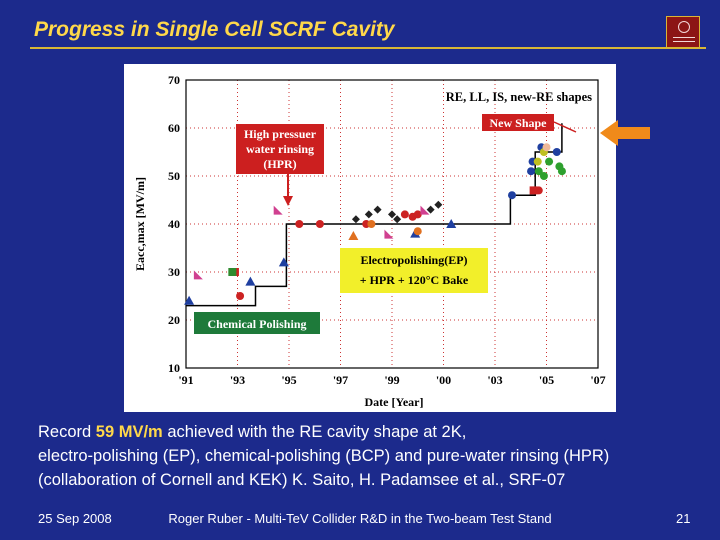  Describe the element at coordinates (174, 128) in the screenshot. I see `y-tick-label: 60` at that location.